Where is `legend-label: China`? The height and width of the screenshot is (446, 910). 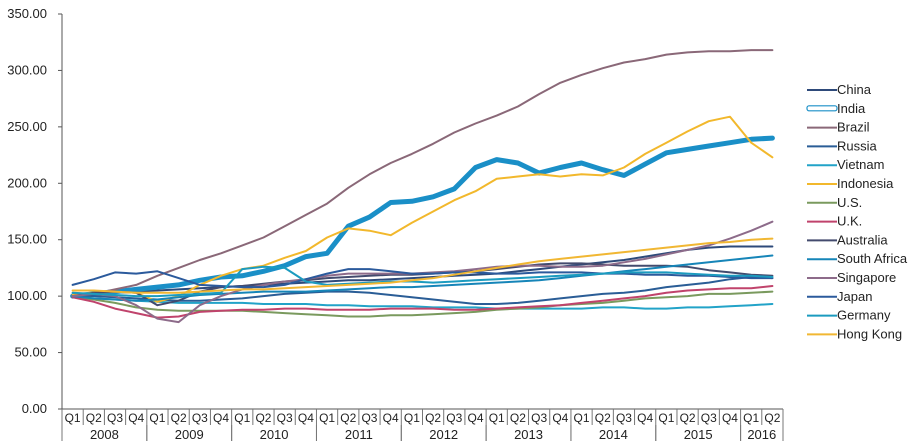 legend-label: China is located at coordinates (854, 89).